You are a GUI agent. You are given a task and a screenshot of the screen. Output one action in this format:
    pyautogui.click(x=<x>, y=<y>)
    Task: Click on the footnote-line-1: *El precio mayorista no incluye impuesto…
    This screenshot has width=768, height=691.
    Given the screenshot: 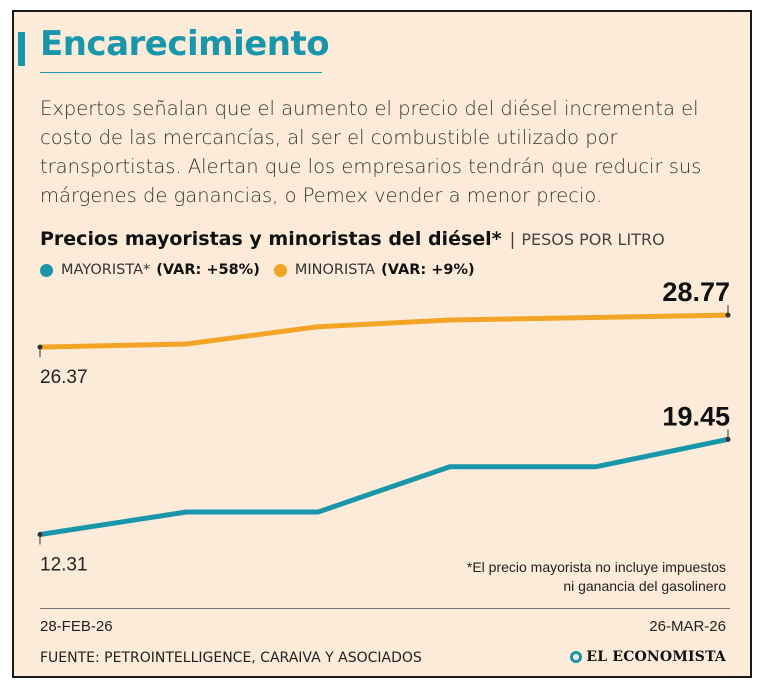 What is the action you would take?
    pyautogui.click(x=596, y=567)
    